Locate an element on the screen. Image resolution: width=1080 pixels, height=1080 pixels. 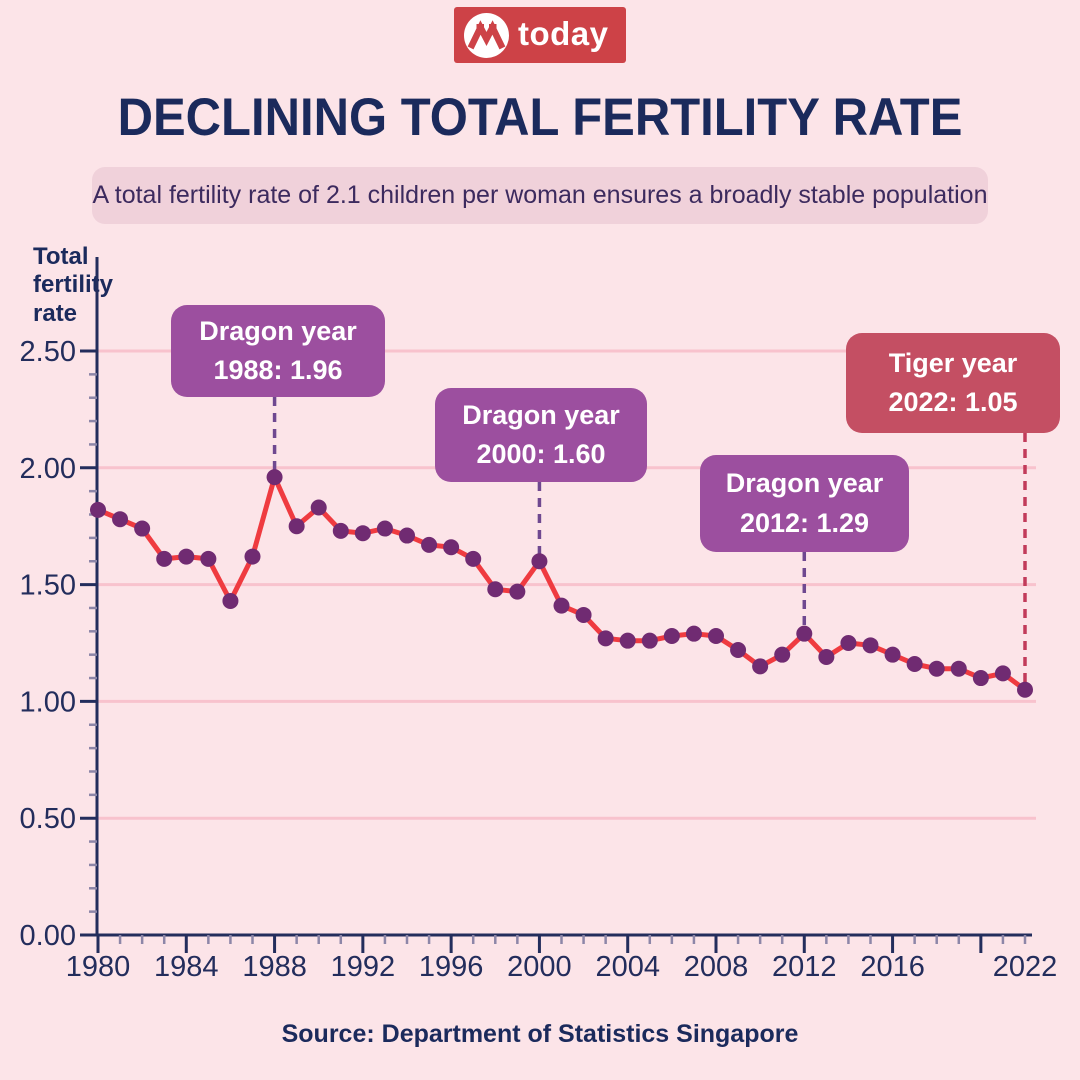
data-point-1998 is located at coordinates (495, 589).